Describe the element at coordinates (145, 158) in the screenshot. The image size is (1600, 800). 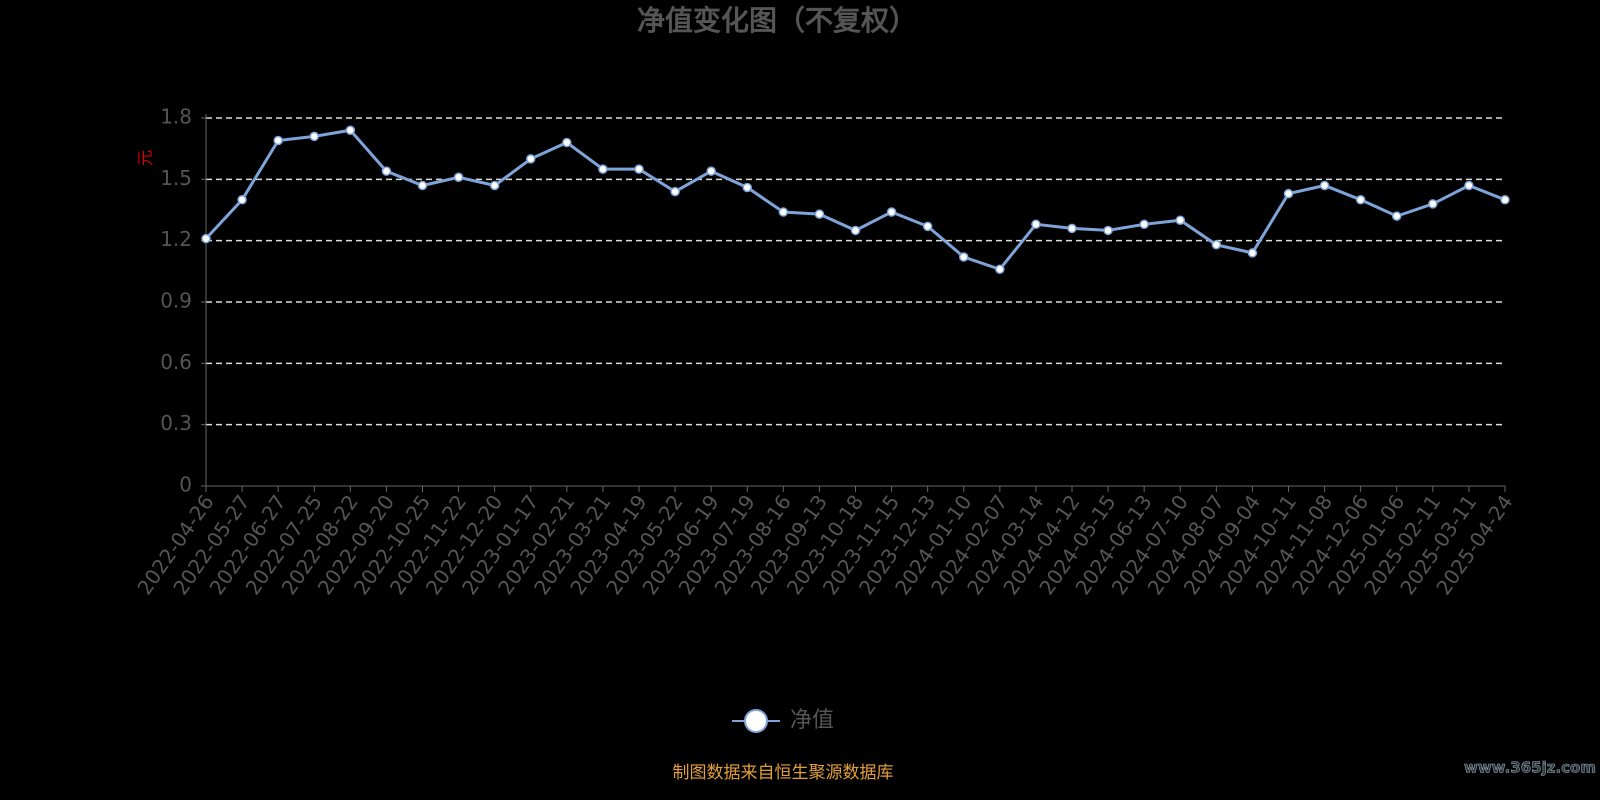
I see `y-axis-label: 元` at that location.